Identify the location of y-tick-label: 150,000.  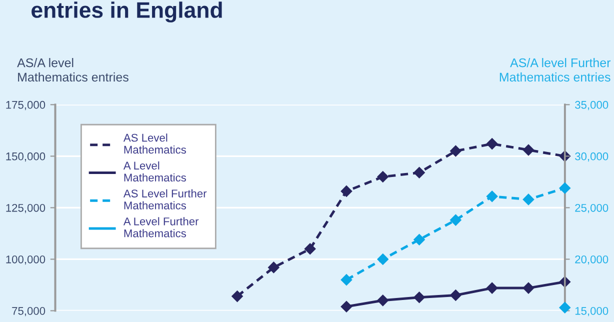
(26, 157).